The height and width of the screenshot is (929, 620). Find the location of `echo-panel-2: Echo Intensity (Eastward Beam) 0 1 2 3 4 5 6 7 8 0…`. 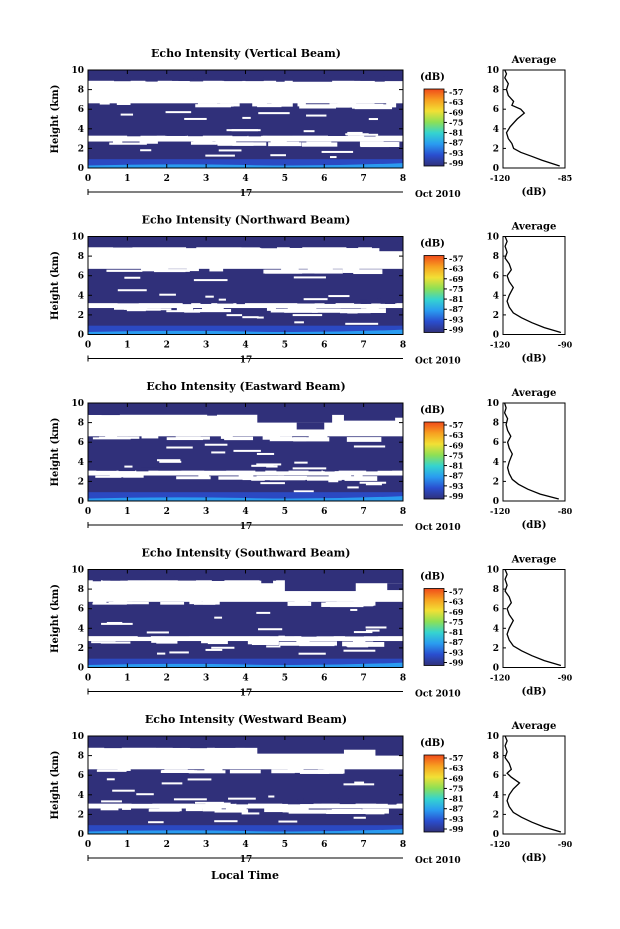

echo-panel-2: Echo Intensity (Eastward Beam) 0 1 2 3 4 5 6 7 8 0… is located at coordinates (311, 456).